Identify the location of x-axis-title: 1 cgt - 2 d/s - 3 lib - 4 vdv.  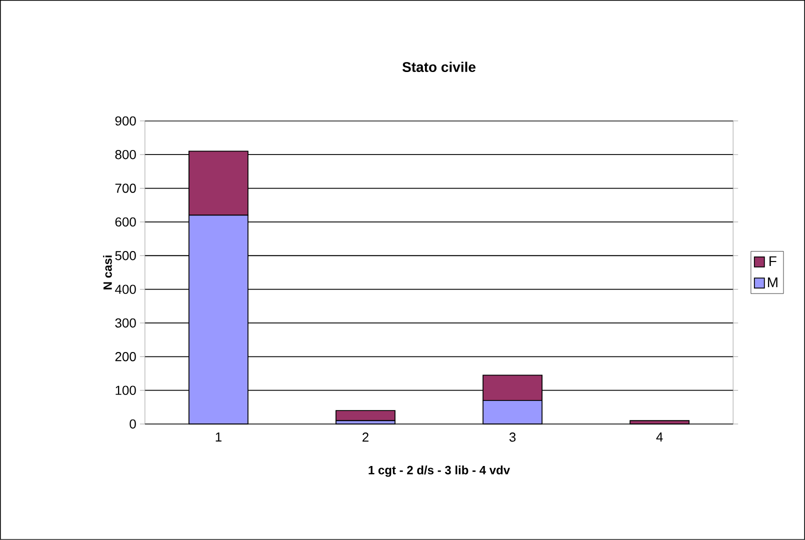
(439, 471).